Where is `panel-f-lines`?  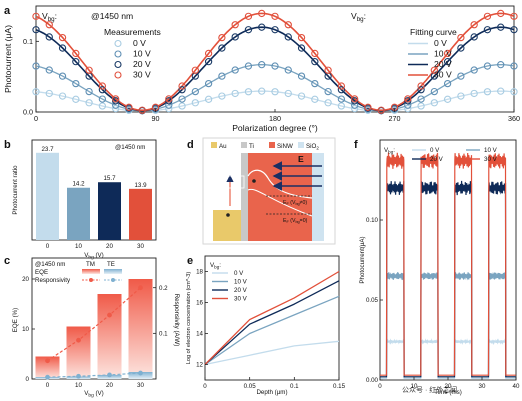
panel-f-lines is located at coordinates (448, 265).